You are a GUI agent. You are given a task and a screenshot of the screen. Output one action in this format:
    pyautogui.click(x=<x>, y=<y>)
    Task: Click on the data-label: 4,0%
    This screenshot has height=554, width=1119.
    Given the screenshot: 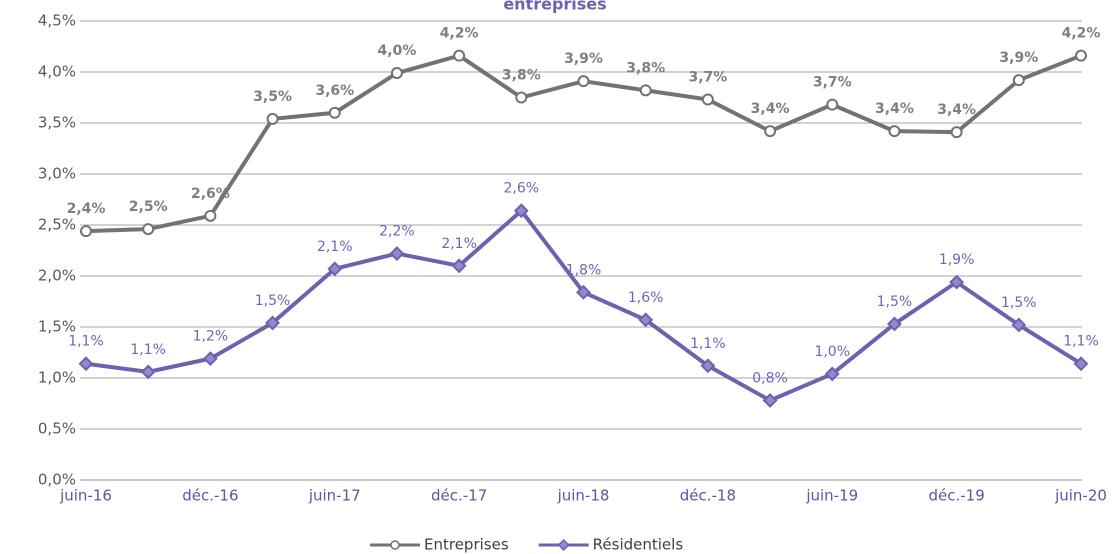 What is the action you would take?
    pyautogui.click(x=397, y=51)
    